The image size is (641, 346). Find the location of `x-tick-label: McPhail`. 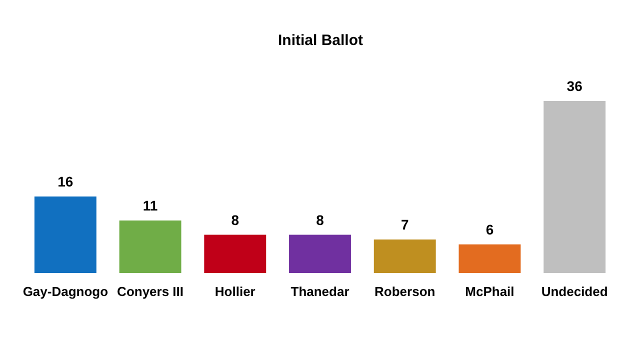

x-tick-label: McPhail is located at coordinates (489, 291).